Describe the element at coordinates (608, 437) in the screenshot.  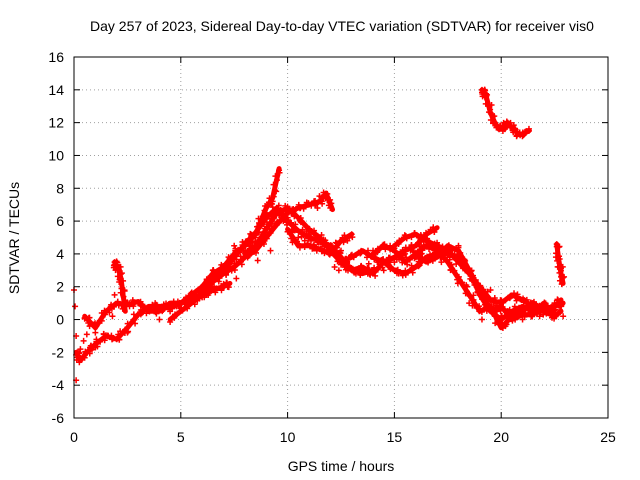
I see `x-tick-label: 25` at that location.